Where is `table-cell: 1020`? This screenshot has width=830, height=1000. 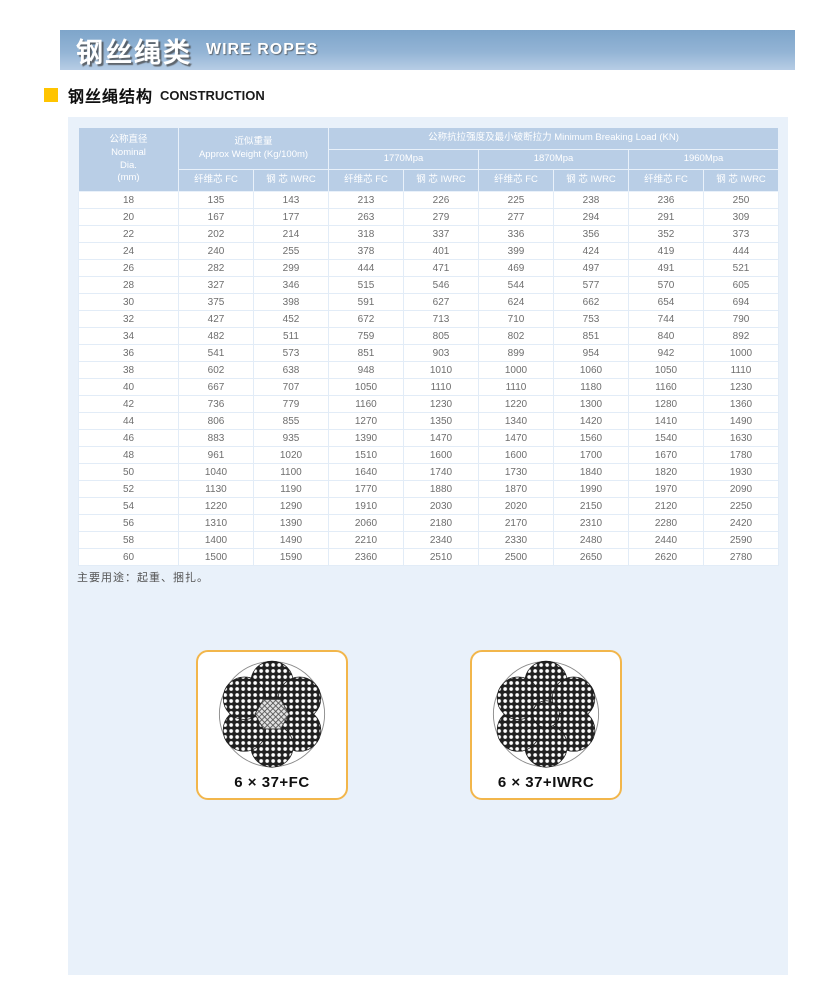
table-cell: 1020 is located at coordinates (291, 455).